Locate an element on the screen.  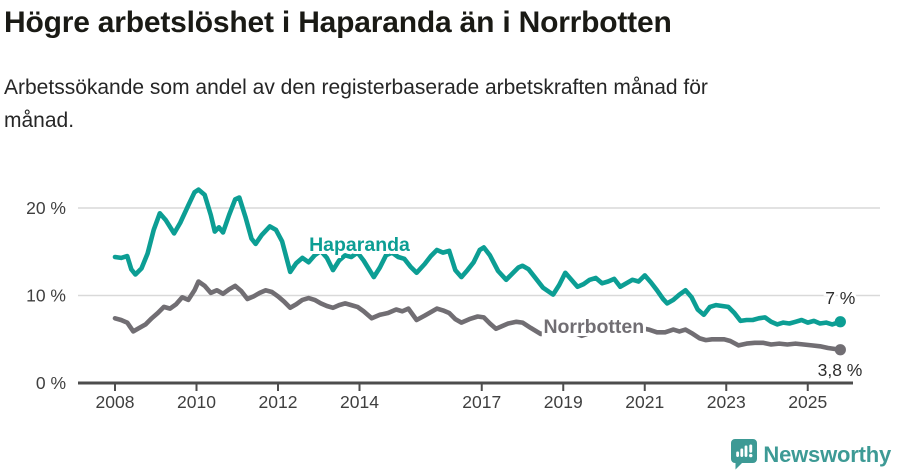
x-tick-label: 2025 is located at coordinates (807, 402).